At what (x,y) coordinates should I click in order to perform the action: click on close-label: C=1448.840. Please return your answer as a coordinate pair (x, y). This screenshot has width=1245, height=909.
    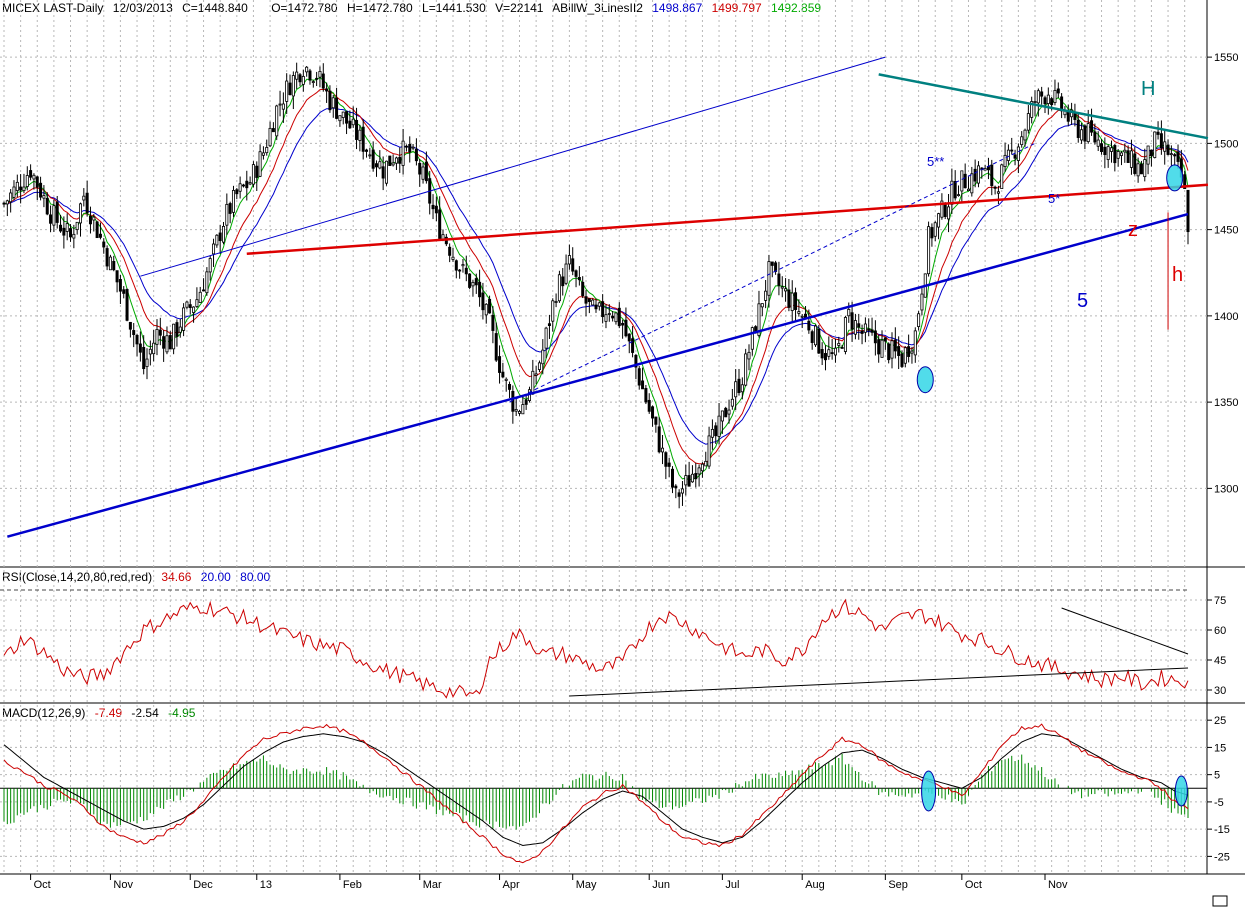
    Looking at the image, I should click on (215, 8).